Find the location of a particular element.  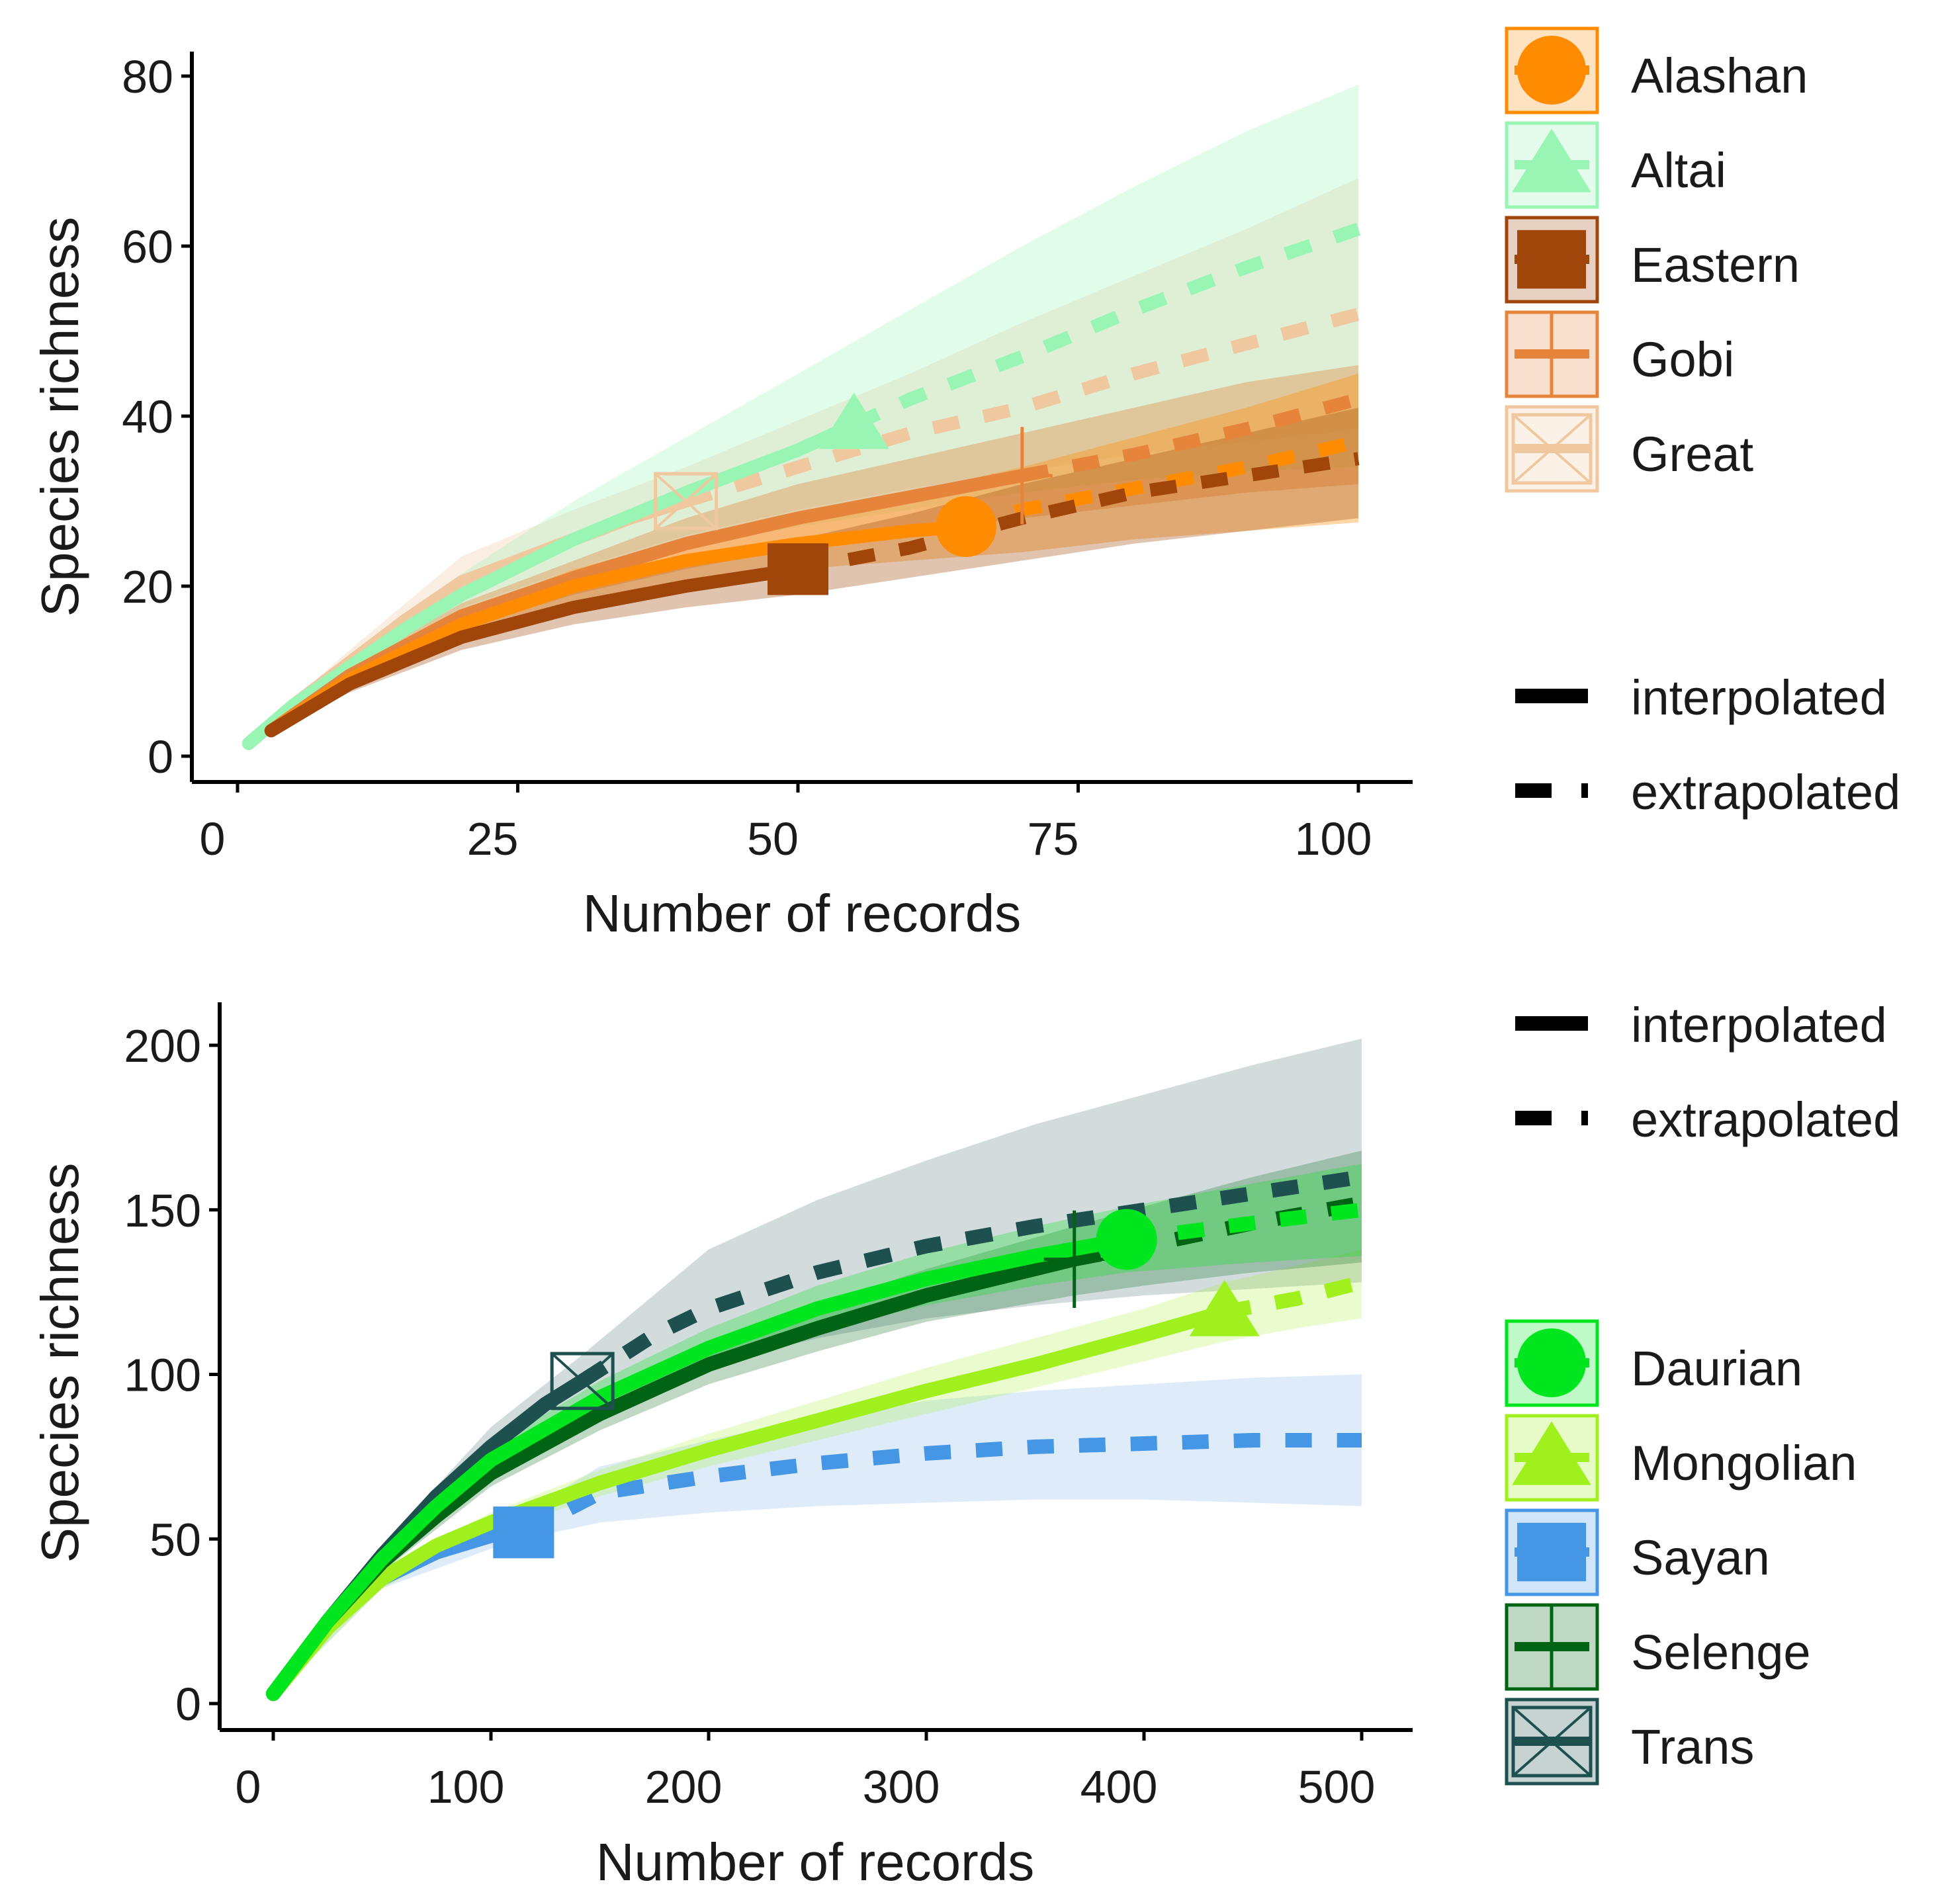

y-tick-label: 150 is located at coordinates (162, 1210).